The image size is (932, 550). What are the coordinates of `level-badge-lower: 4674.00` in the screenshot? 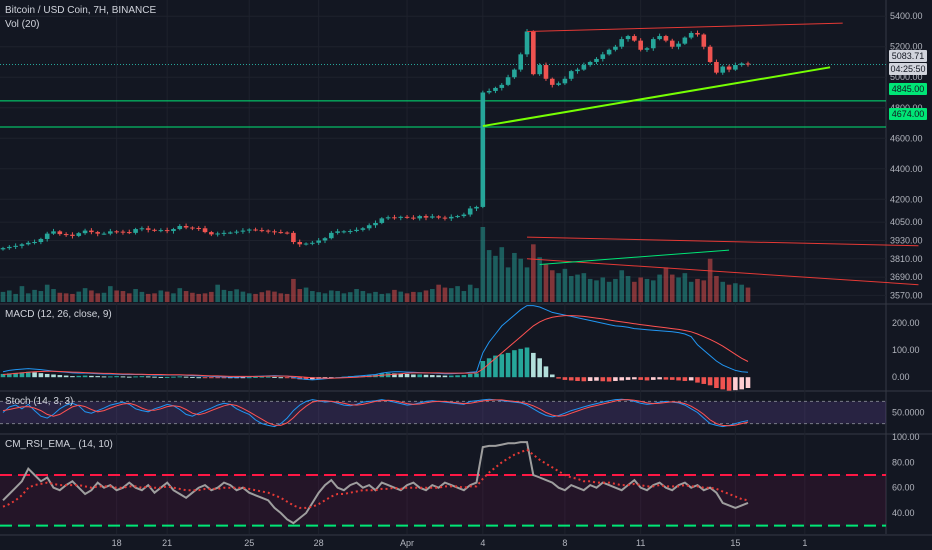 It's located at (908, 114).